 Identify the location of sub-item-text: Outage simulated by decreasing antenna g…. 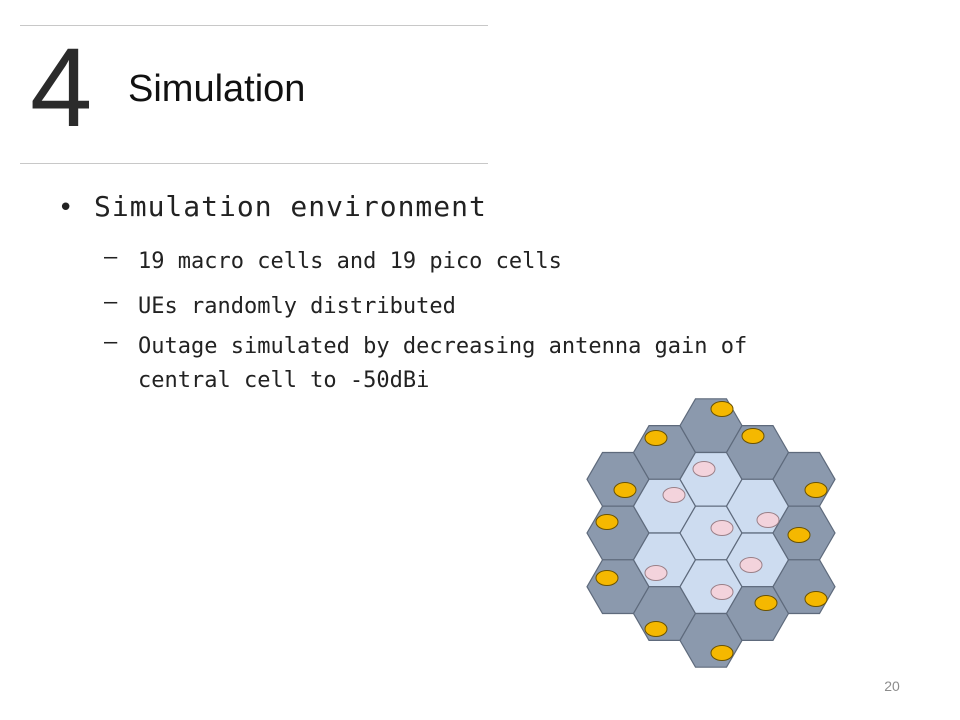
(443, 363).